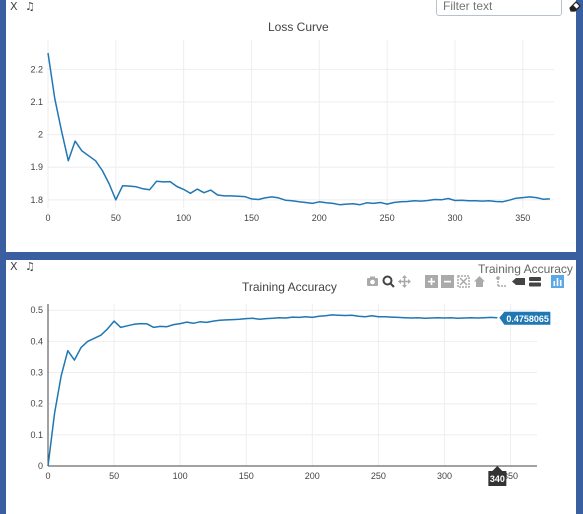  I want to click on y-tick-label: 2, so click(40, 135).